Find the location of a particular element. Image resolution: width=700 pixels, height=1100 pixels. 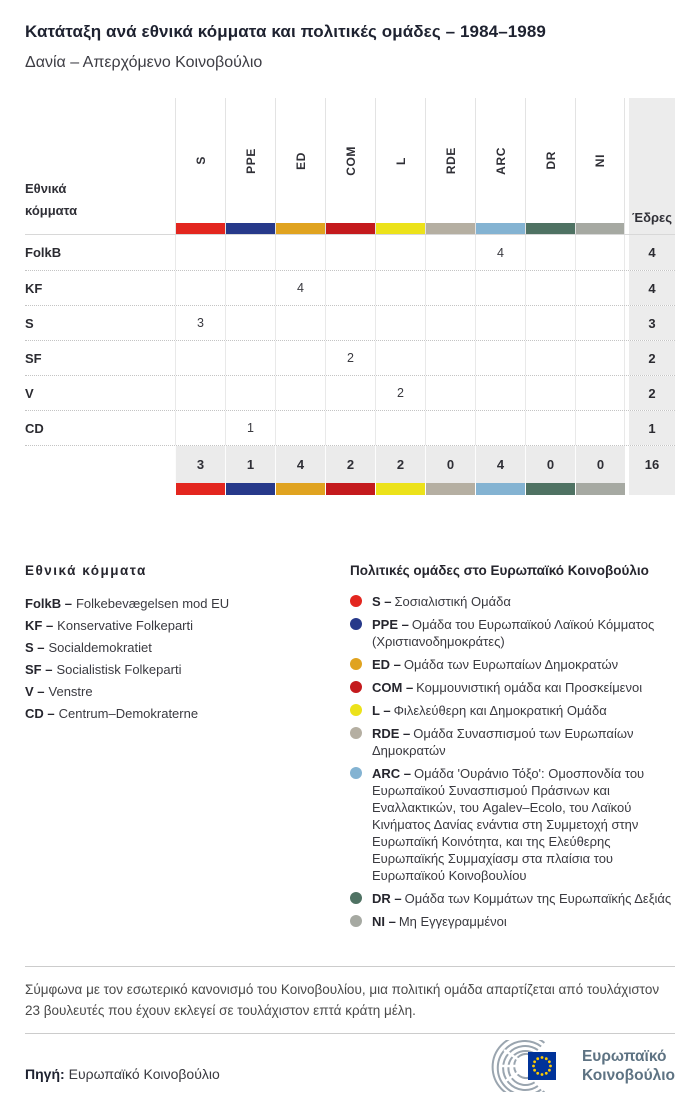

table-row: SF 2 2 is located at coordinates (350, 357).